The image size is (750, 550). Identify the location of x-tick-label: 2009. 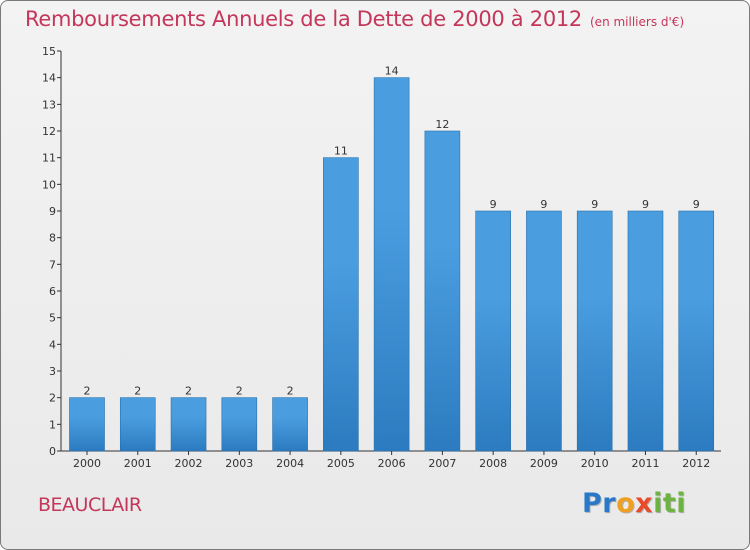
(544, 463).